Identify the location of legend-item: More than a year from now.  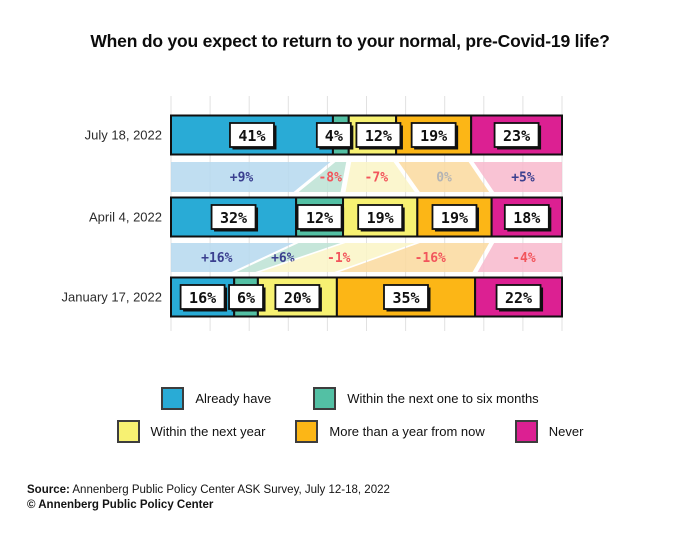
(390, 431).